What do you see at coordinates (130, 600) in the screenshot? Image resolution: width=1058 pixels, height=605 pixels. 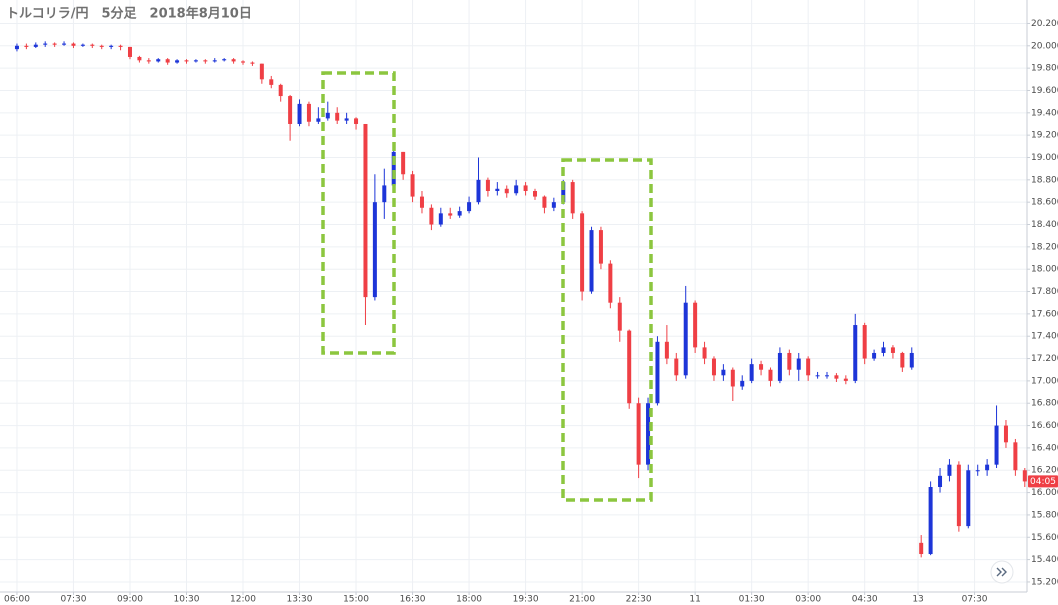 I see `x-tick-label: 09:00` at bounding box center [130, 600].